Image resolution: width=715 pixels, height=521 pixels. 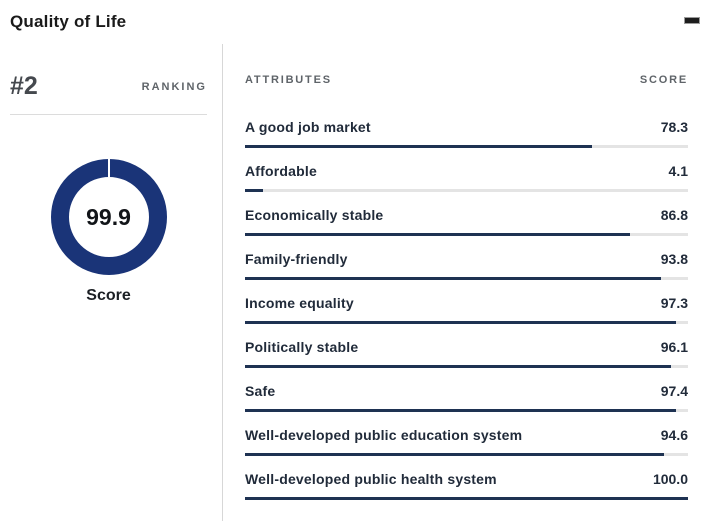 I want to click on attribute-label: Family-friendly, so click(x=296, y=259).